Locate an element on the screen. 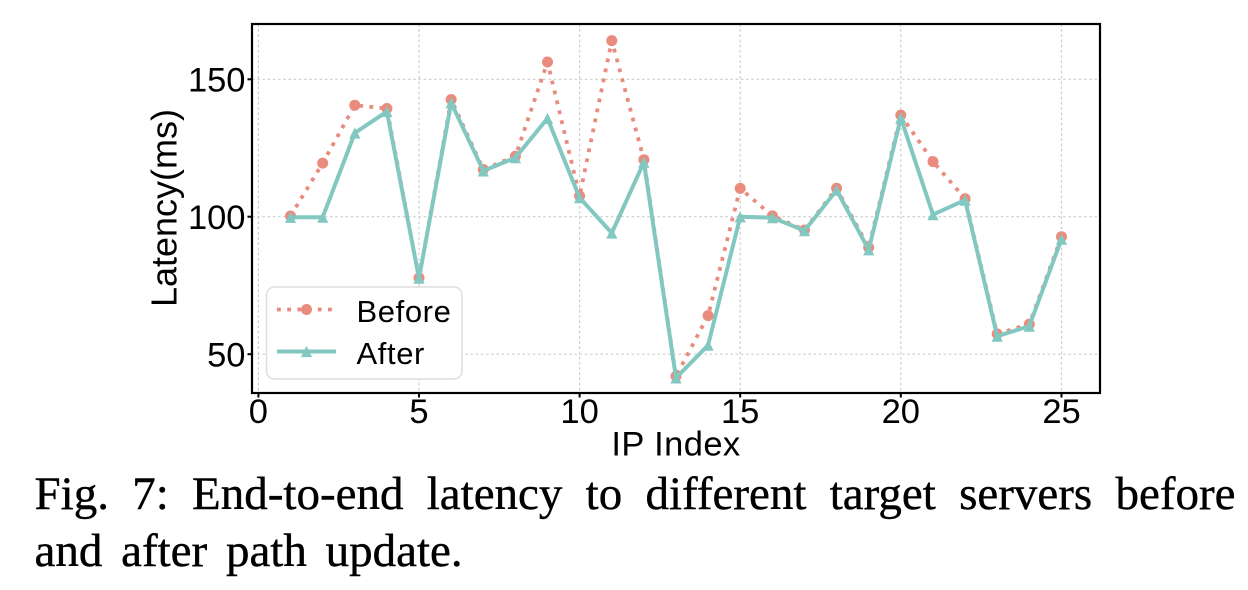 The height and width of the screenshot is (590, 1248). svg-text: 50 is located at coordinates (226, 355).